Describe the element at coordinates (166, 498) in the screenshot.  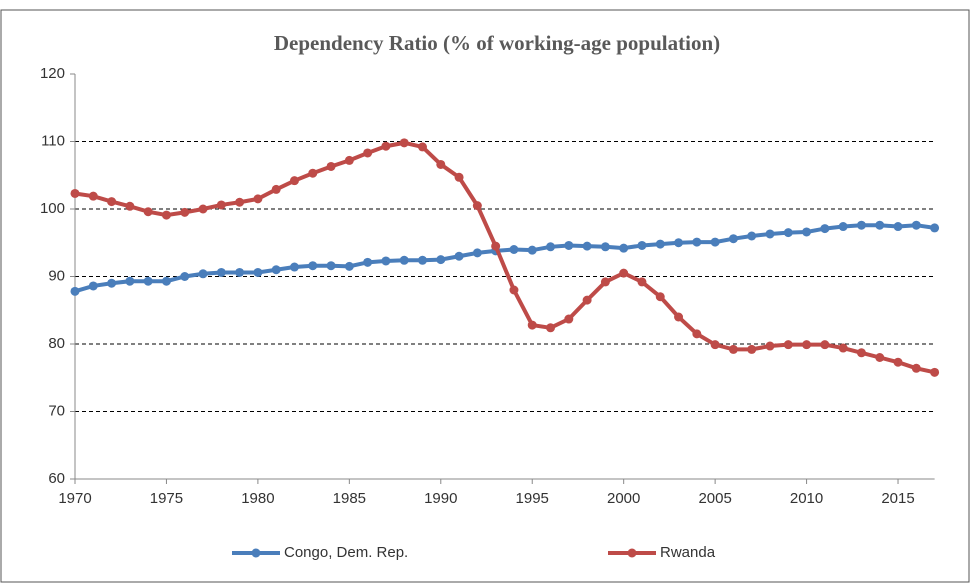
I see `x-tick-label: 1975` at that location.